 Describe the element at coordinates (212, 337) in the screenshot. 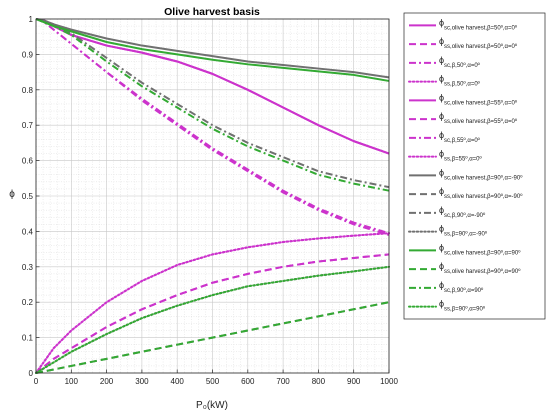

I see `series-line` at that location.